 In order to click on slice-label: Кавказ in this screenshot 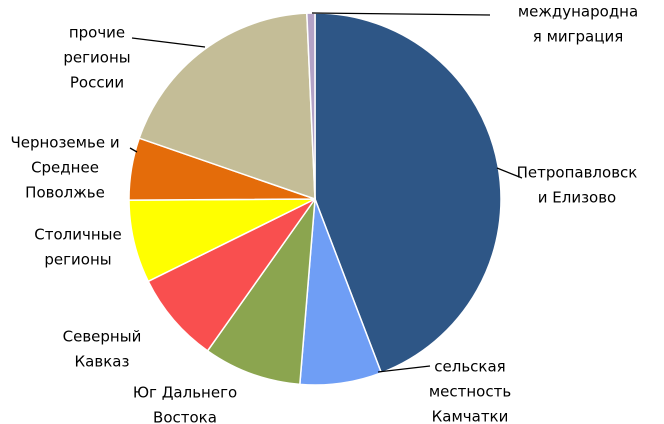, I will do `click(102, 362)`.